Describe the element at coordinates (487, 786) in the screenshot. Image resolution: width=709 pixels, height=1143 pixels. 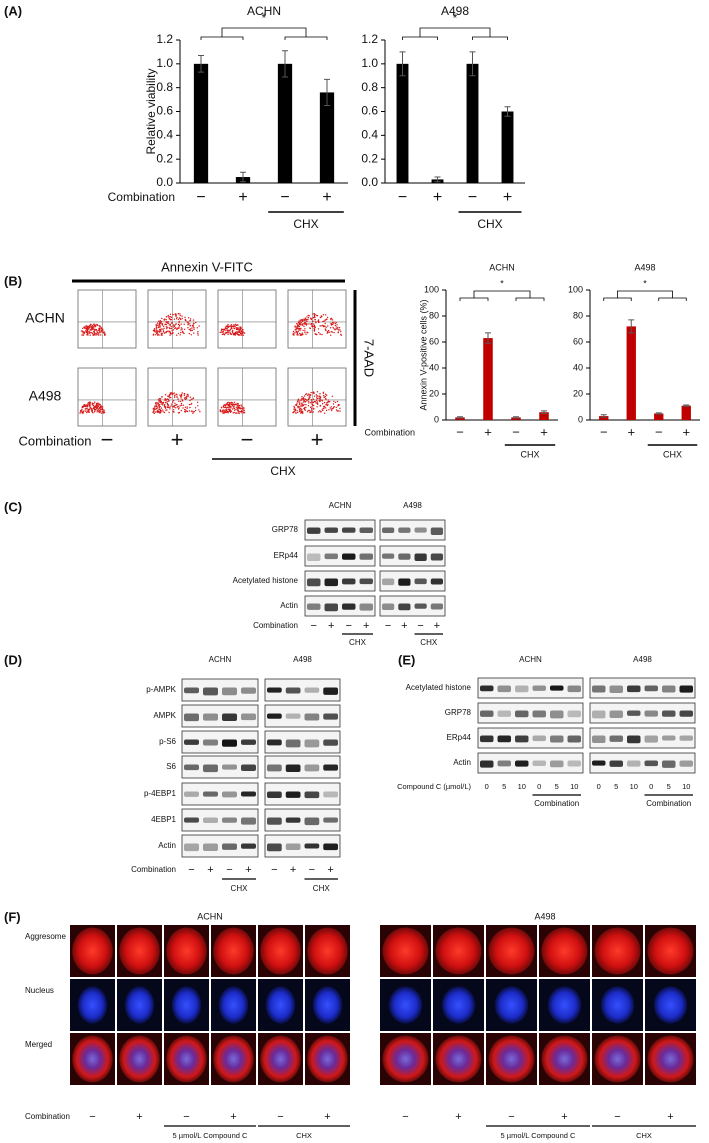
I see `dose: 0` at that location.